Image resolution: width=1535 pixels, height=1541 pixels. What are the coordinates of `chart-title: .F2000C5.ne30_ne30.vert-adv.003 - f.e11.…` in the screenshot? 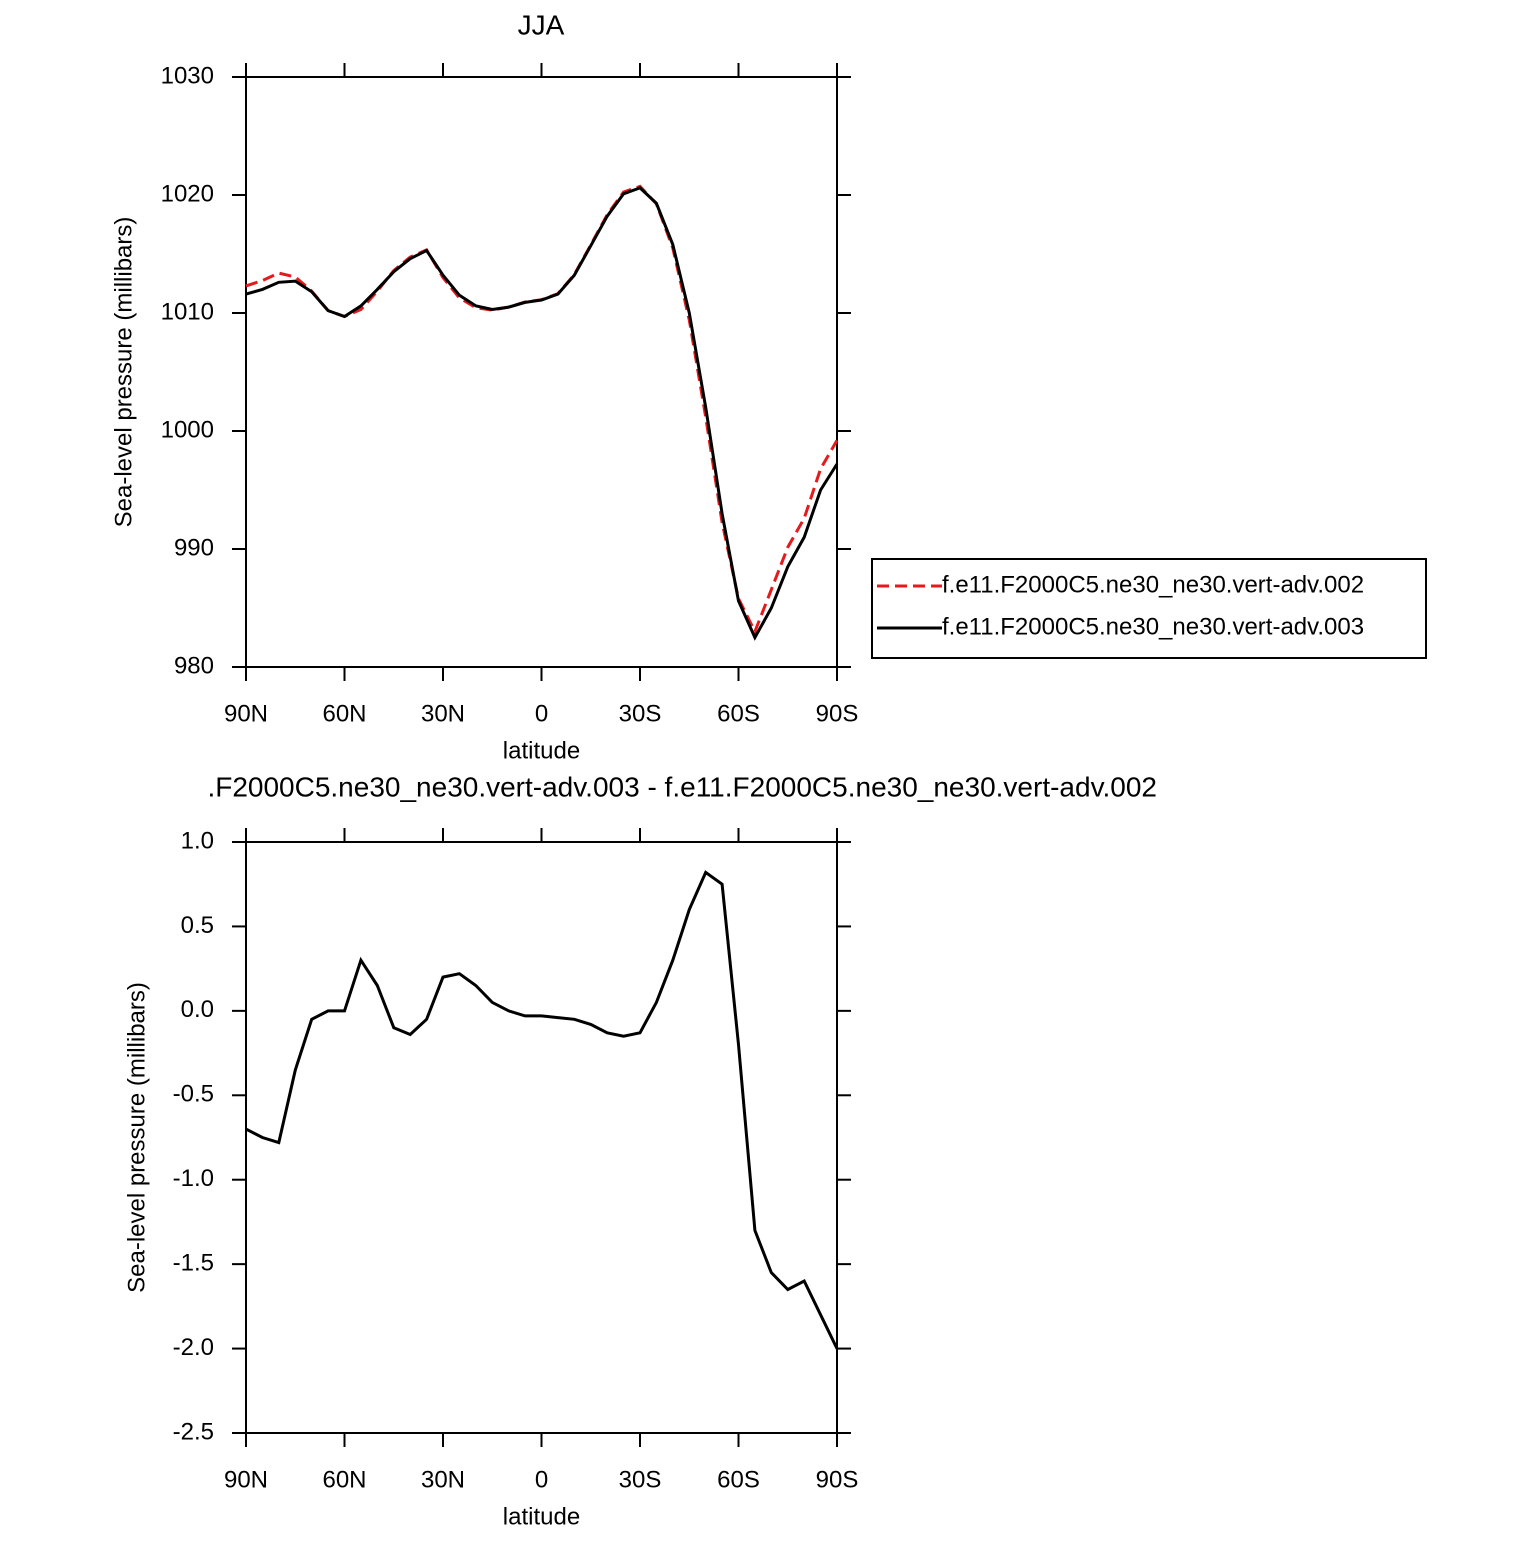 It's located at (682, 786).